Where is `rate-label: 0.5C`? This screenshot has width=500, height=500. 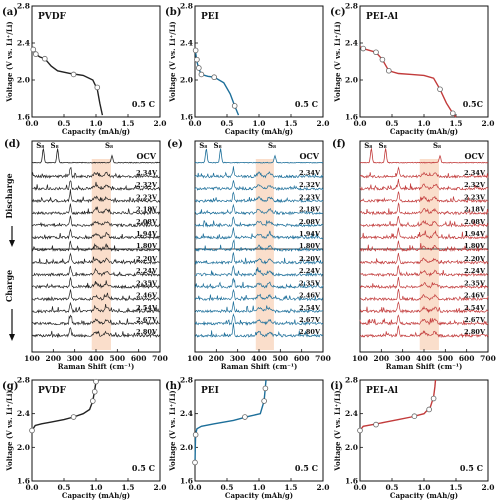 rate-label: 0.5C is located at coordinates (473, 104).